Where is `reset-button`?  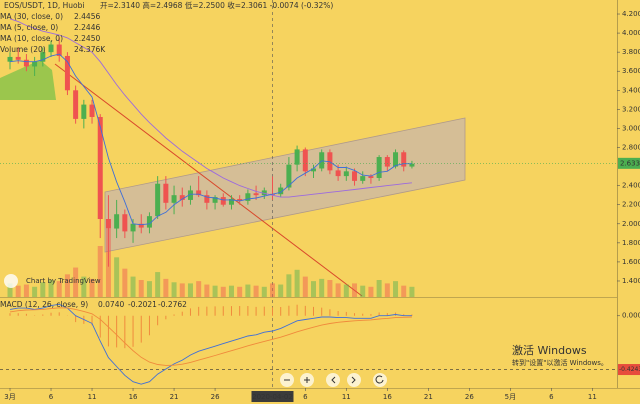
reset-button is located at coordinates (380, 380).